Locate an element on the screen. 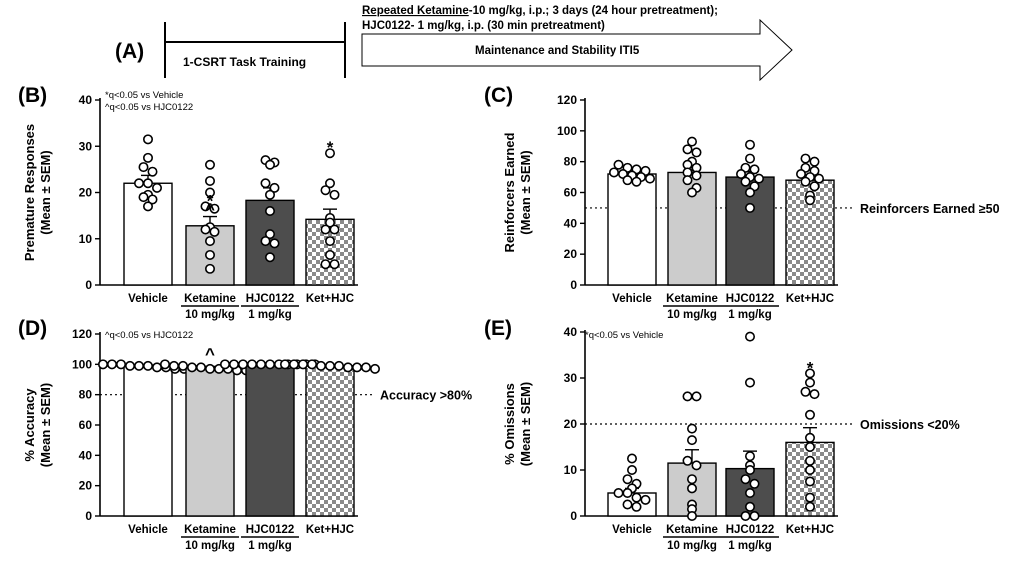  y-tick-label: 60 is located at coordinates (571, 193).